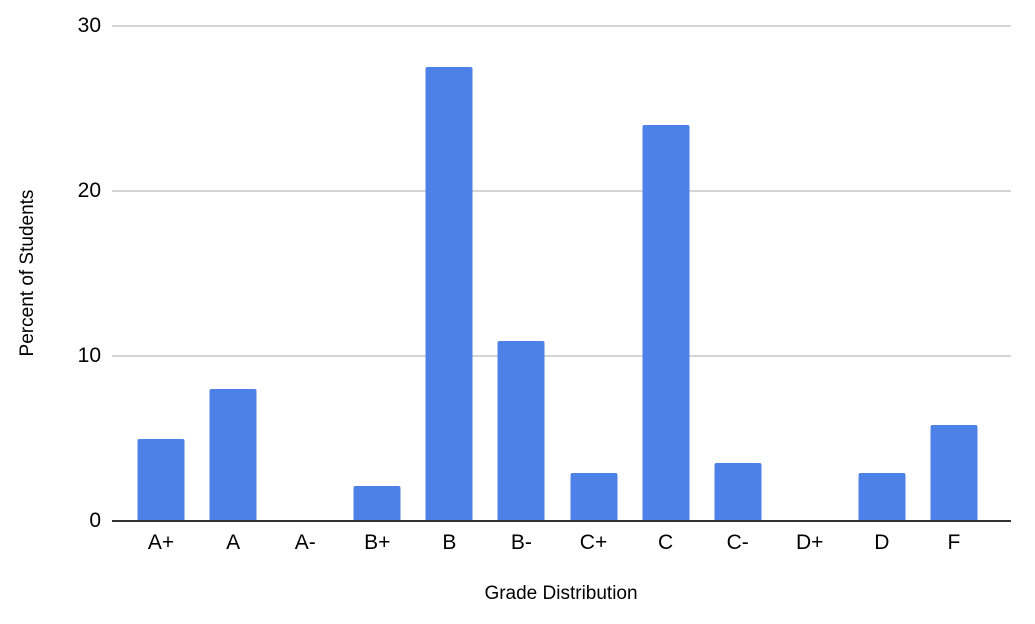 Image resolution: width=1035 pixels, height=624 pixels. What do you see at coordinates (738, 492) in the screenshot?
I see `bar-C-` at bounding box center [738, 492].